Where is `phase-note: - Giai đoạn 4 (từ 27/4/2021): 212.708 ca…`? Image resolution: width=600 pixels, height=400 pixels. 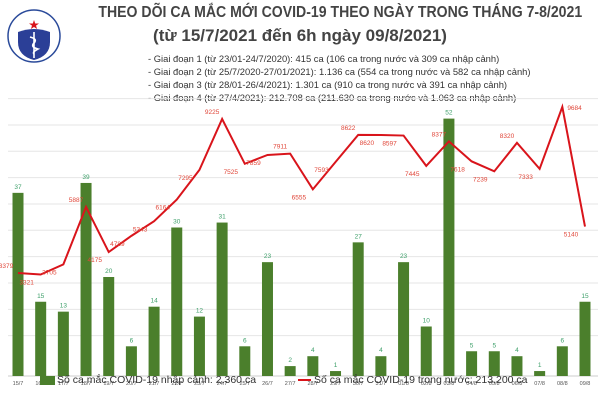
phase-note: - Giai đoạn 4 (từ 27/4/2021): 212.708 ca… is located at coordinates (332, 97).